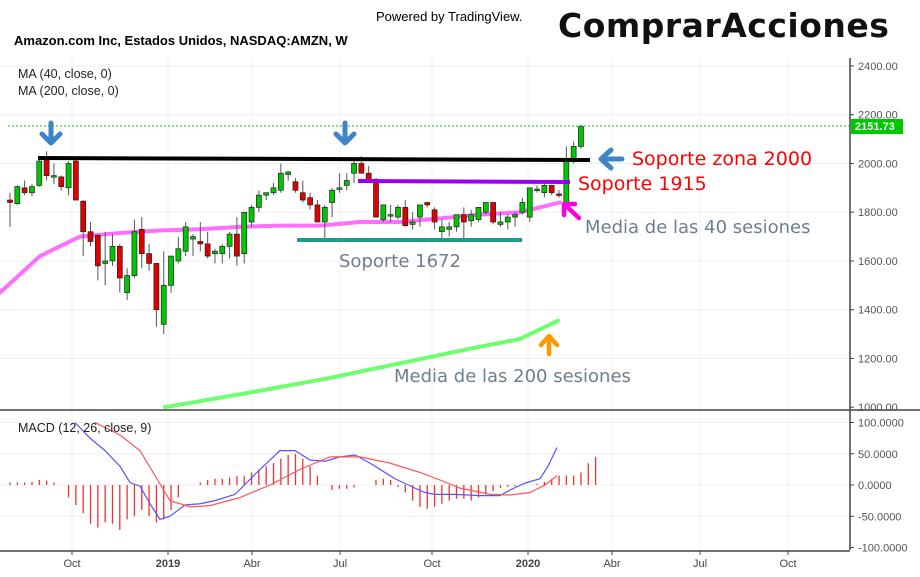 The image size is (920, 577). I want to click on svg-text: Soporte 1672, so click(400, 261).